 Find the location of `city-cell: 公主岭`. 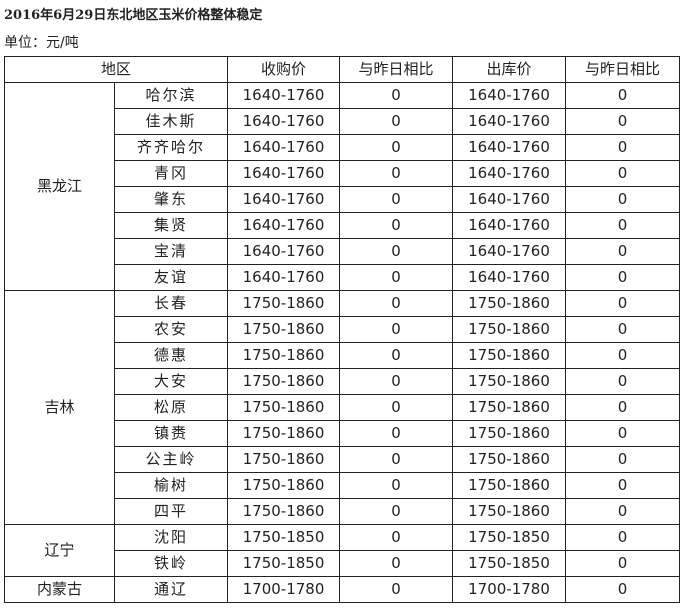

city-cell: 公主岭 is located at coordinates (171, 459).